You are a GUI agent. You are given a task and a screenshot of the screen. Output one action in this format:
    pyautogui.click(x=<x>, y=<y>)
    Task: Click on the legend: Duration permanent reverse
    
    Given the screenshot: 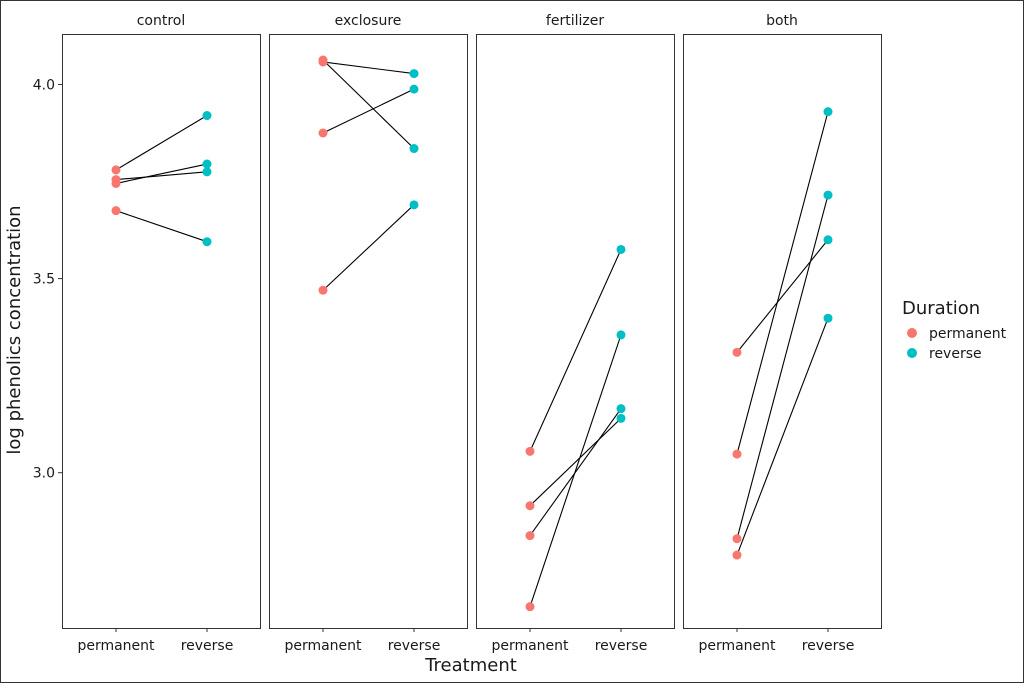 What is the action you would take?
    pyautogui.click(x=954, y=330)
    